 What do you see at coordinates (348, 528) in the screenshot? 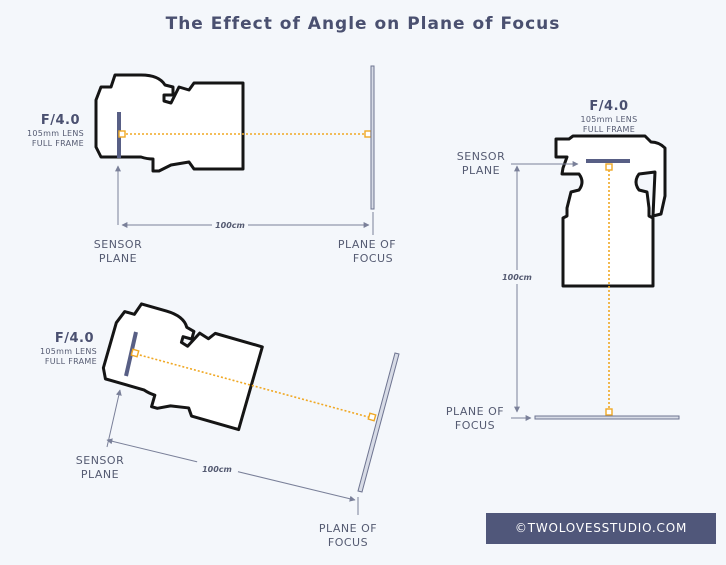
I see `focus-label-2-line1: PLANE OF` at bounding box center [348, 528].